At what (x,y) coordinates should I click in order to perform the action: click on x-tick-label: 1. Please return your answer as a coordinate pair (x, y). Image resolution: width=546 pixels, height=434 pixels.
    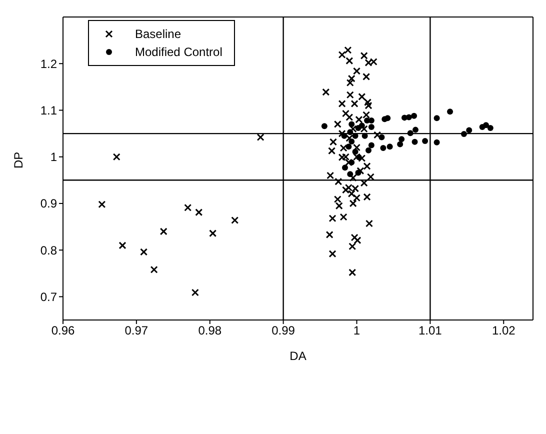
    Looking at the image, I should click on (356, 331).